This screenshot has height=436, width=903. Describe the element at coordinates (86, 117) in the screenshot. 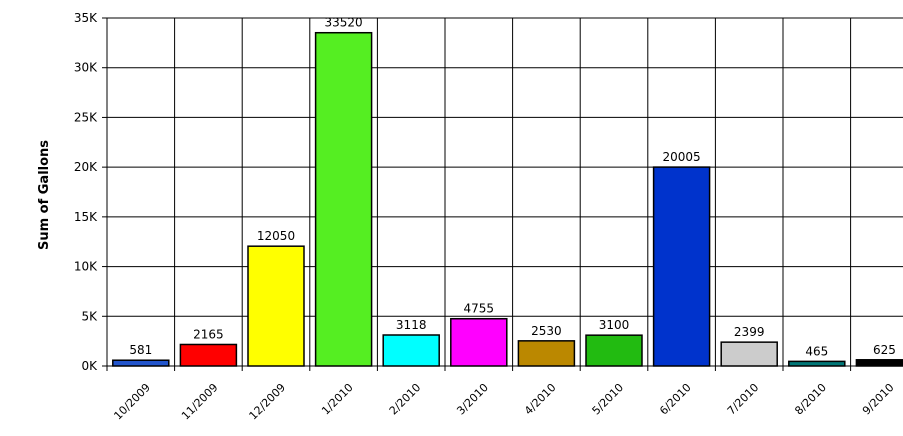

I see `y-tick-label: 25K` at that location.